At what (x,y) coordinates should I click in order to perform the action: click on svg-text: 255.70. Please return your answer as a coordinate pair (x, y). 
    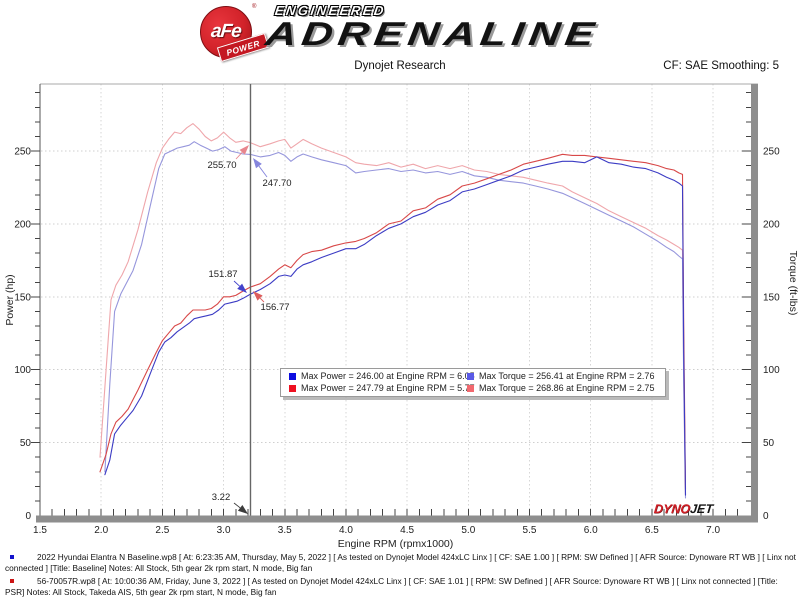
    Looking at the image, I should click on (221, 165).